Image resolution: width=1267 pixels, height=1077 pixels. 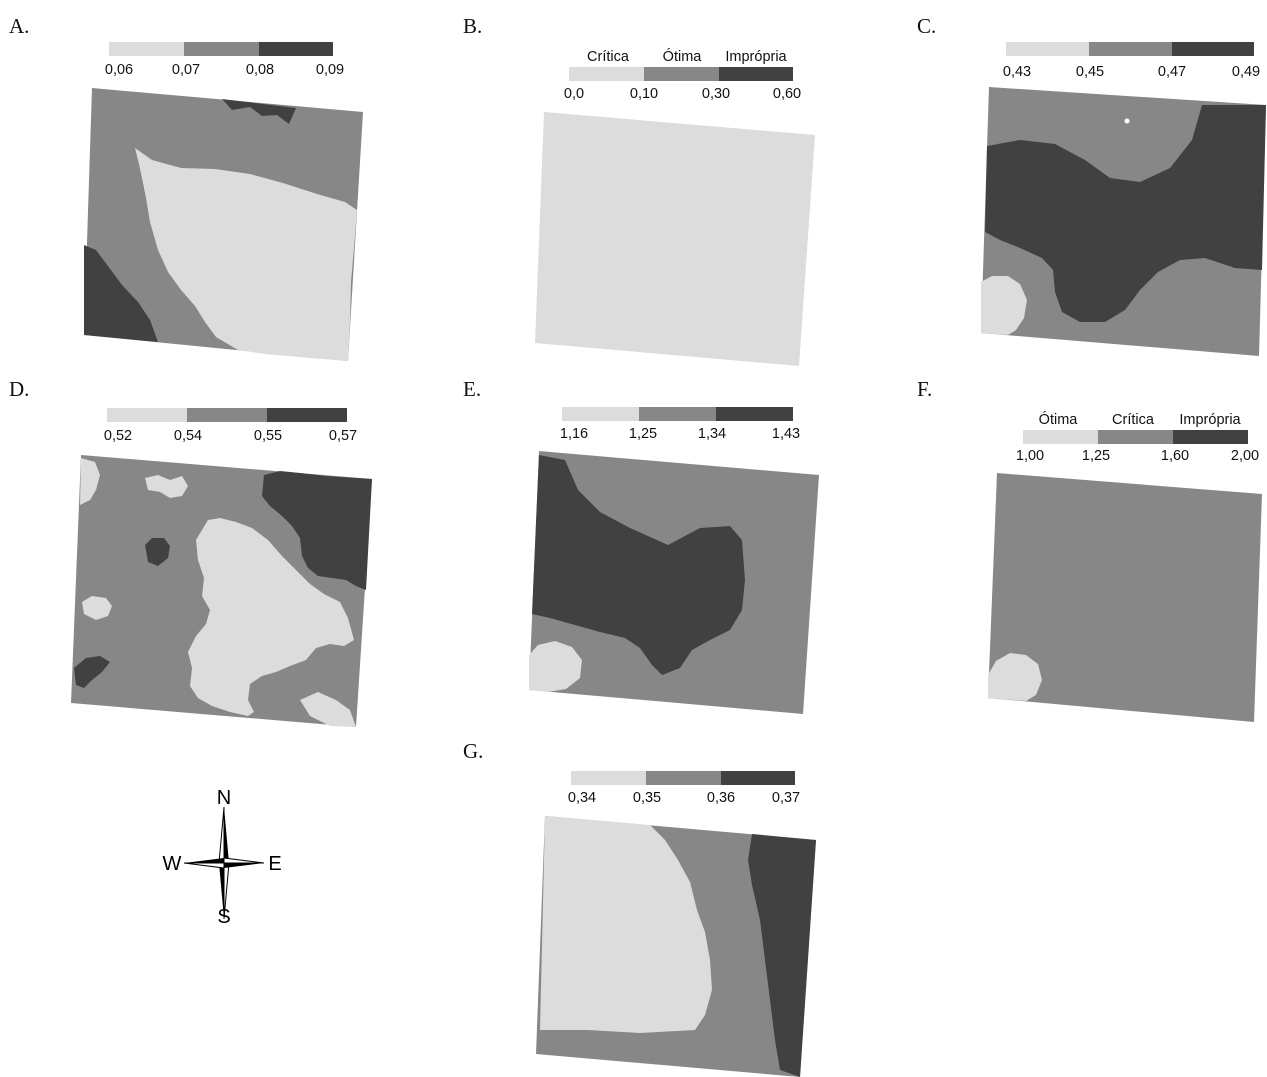 I want to click on legend-tick: 0,30, so click(x=716, y=94).